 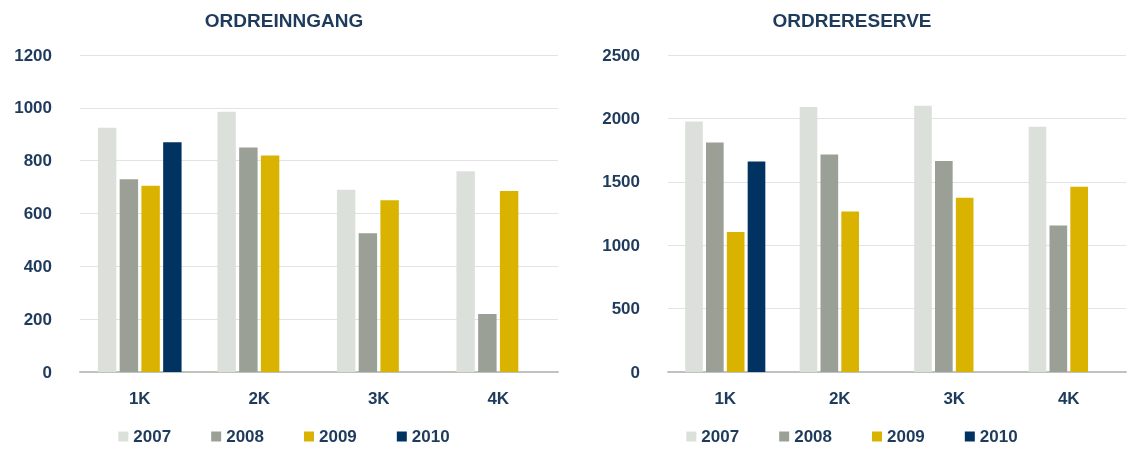 I want to click on y-tick-label: 2000, so click(x=621, y=118).